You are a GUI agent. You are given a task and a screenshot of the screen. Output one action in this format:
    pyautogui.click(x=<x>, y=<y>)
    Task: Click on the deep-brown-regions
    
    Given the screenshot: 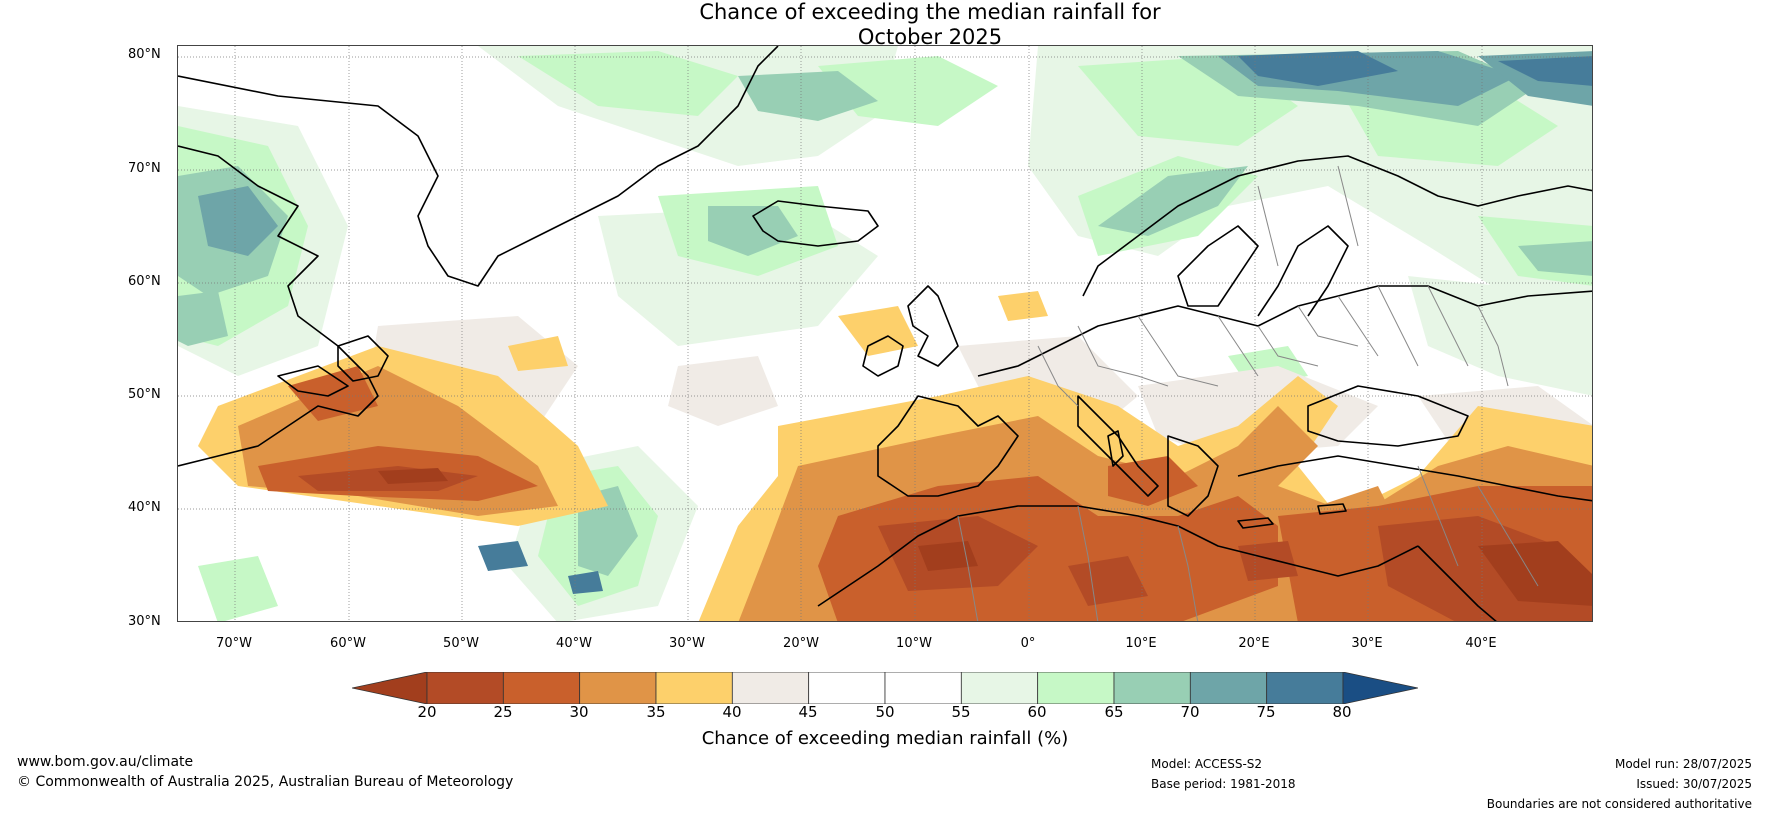 What is the action you would take?
    pyautogui.click(x=985, y=537)
    